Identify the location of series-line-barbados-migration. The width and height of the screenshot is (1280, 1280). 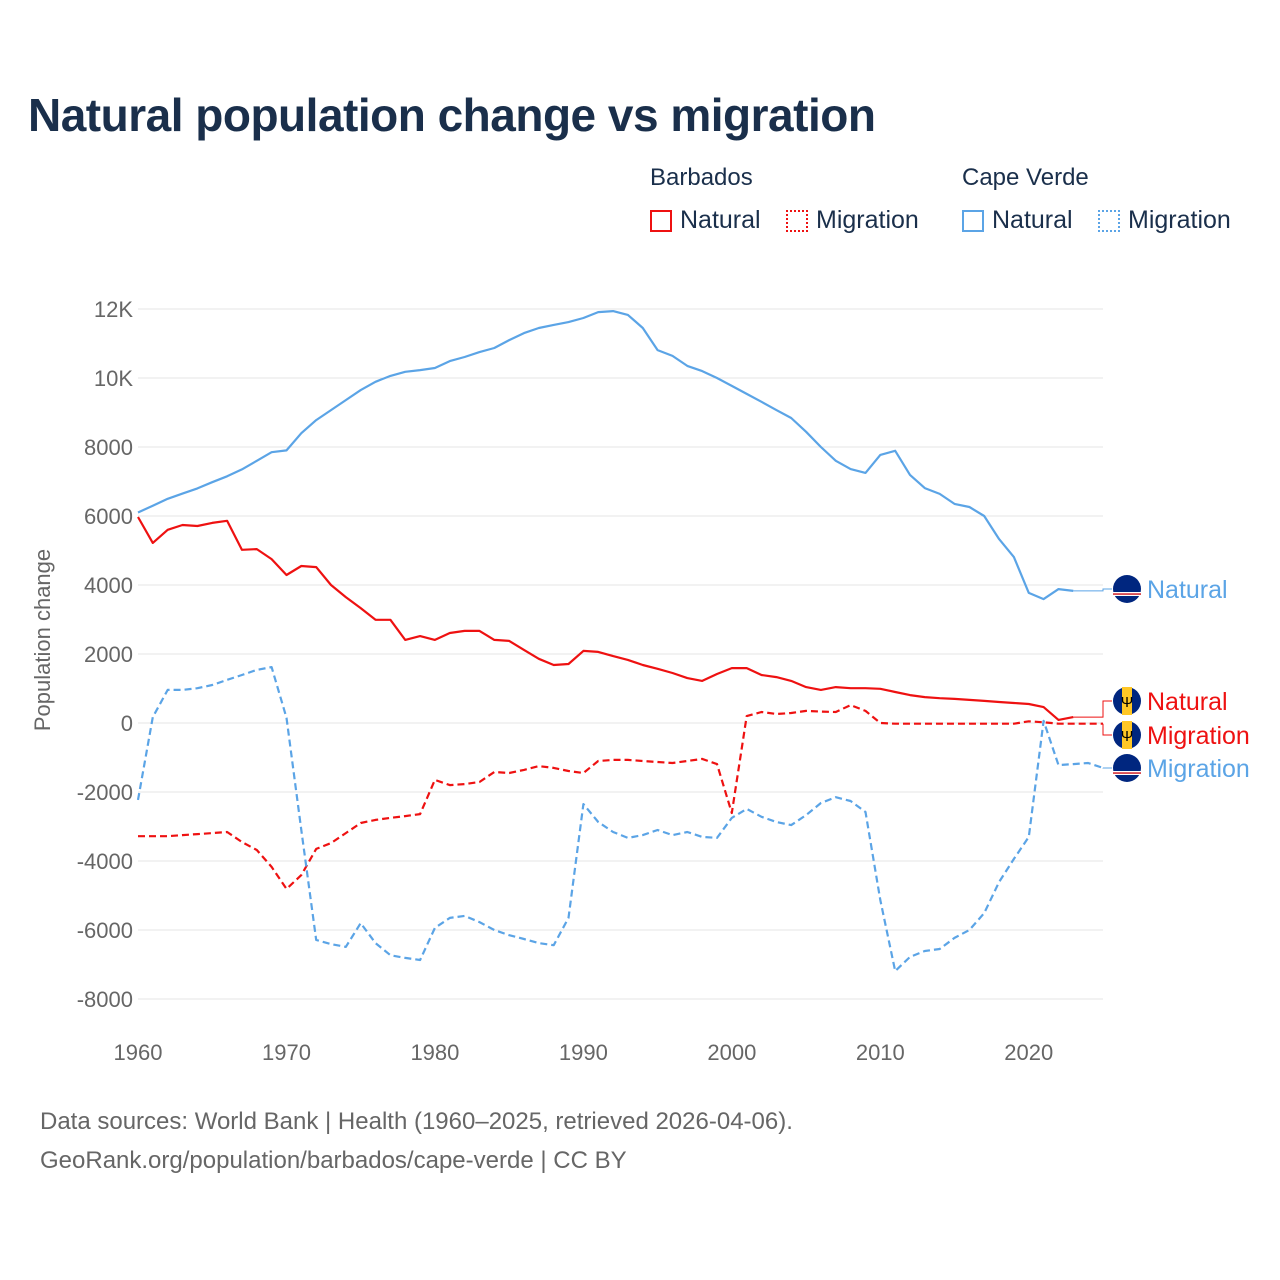
(620, 797).